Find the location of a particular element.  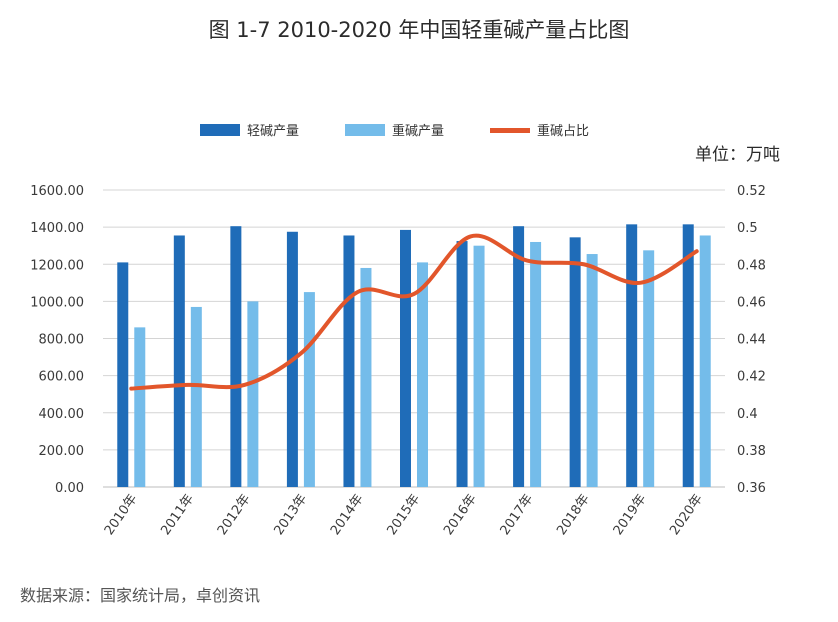

y-left-tick-label: 600.00 is located at coordinates (62, 377).